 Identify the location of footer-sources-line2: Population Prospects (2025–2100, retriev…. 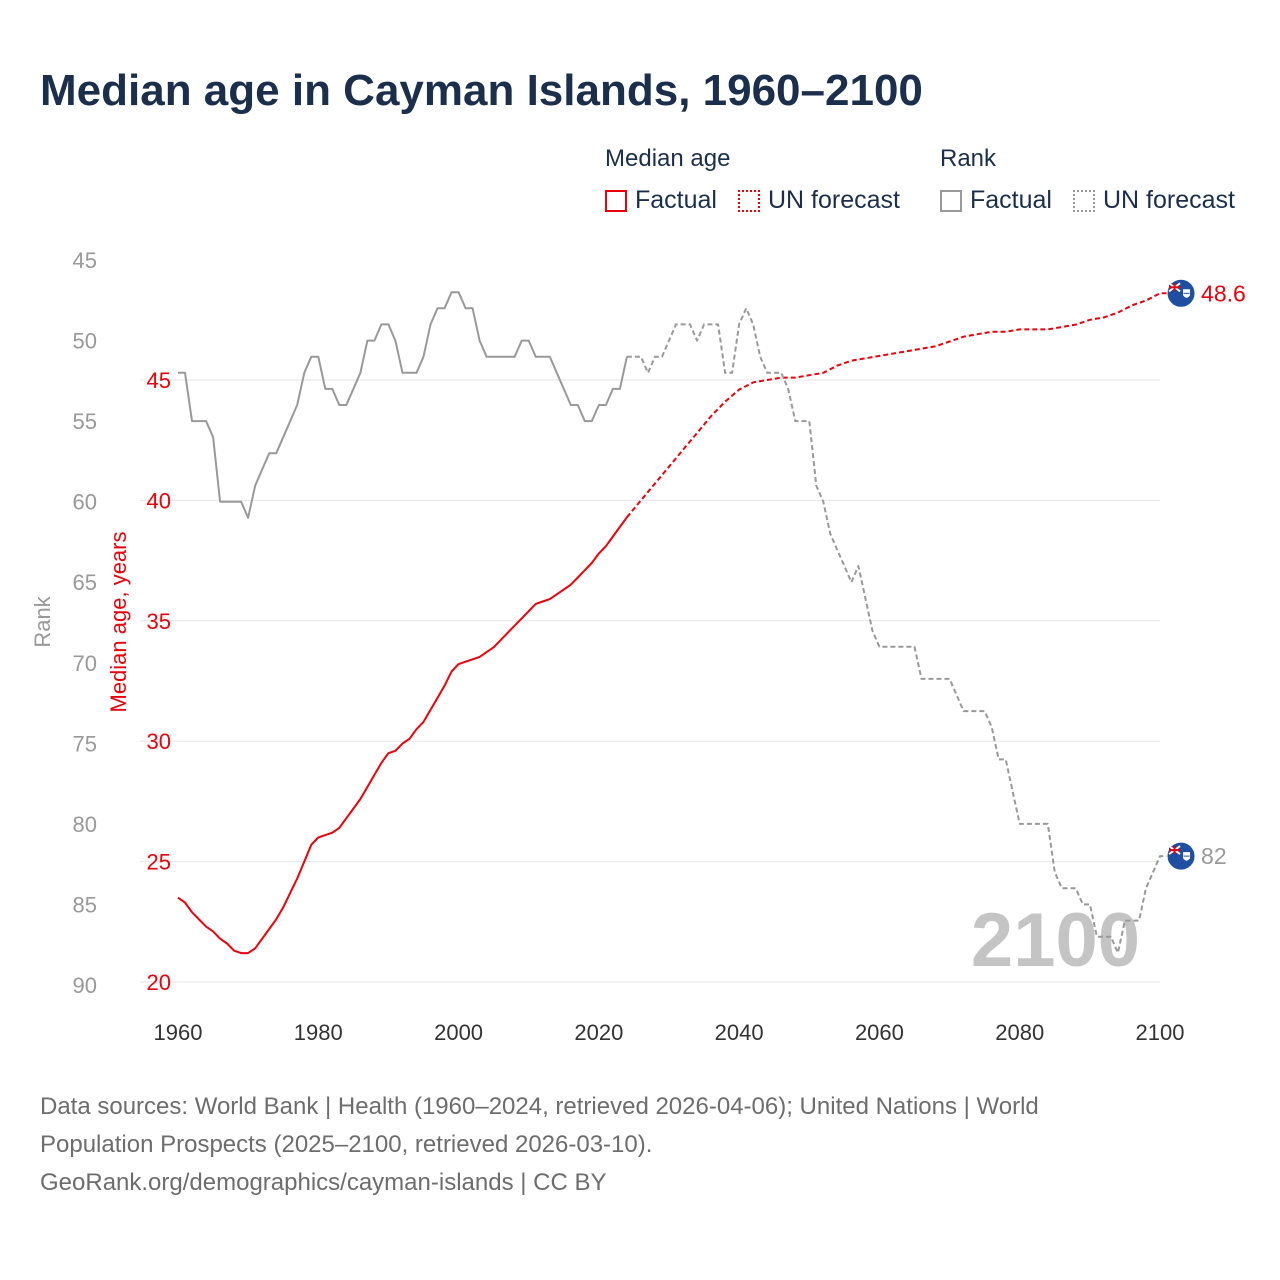
(346, 1144).